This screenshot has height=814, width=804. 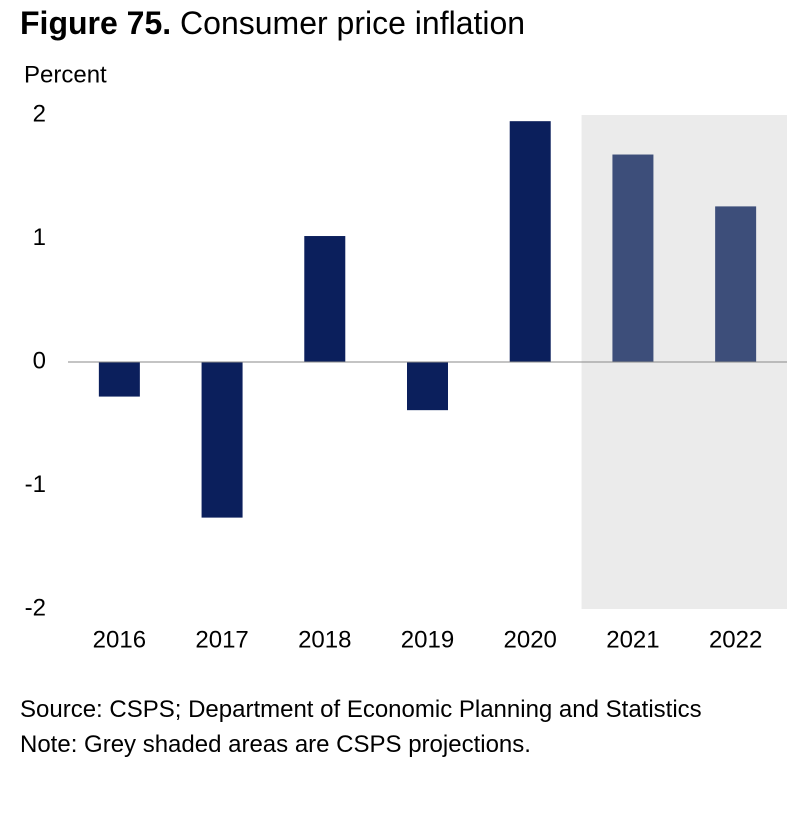 I want to click on y-tick-label: 1, so click(x=39, y=237).